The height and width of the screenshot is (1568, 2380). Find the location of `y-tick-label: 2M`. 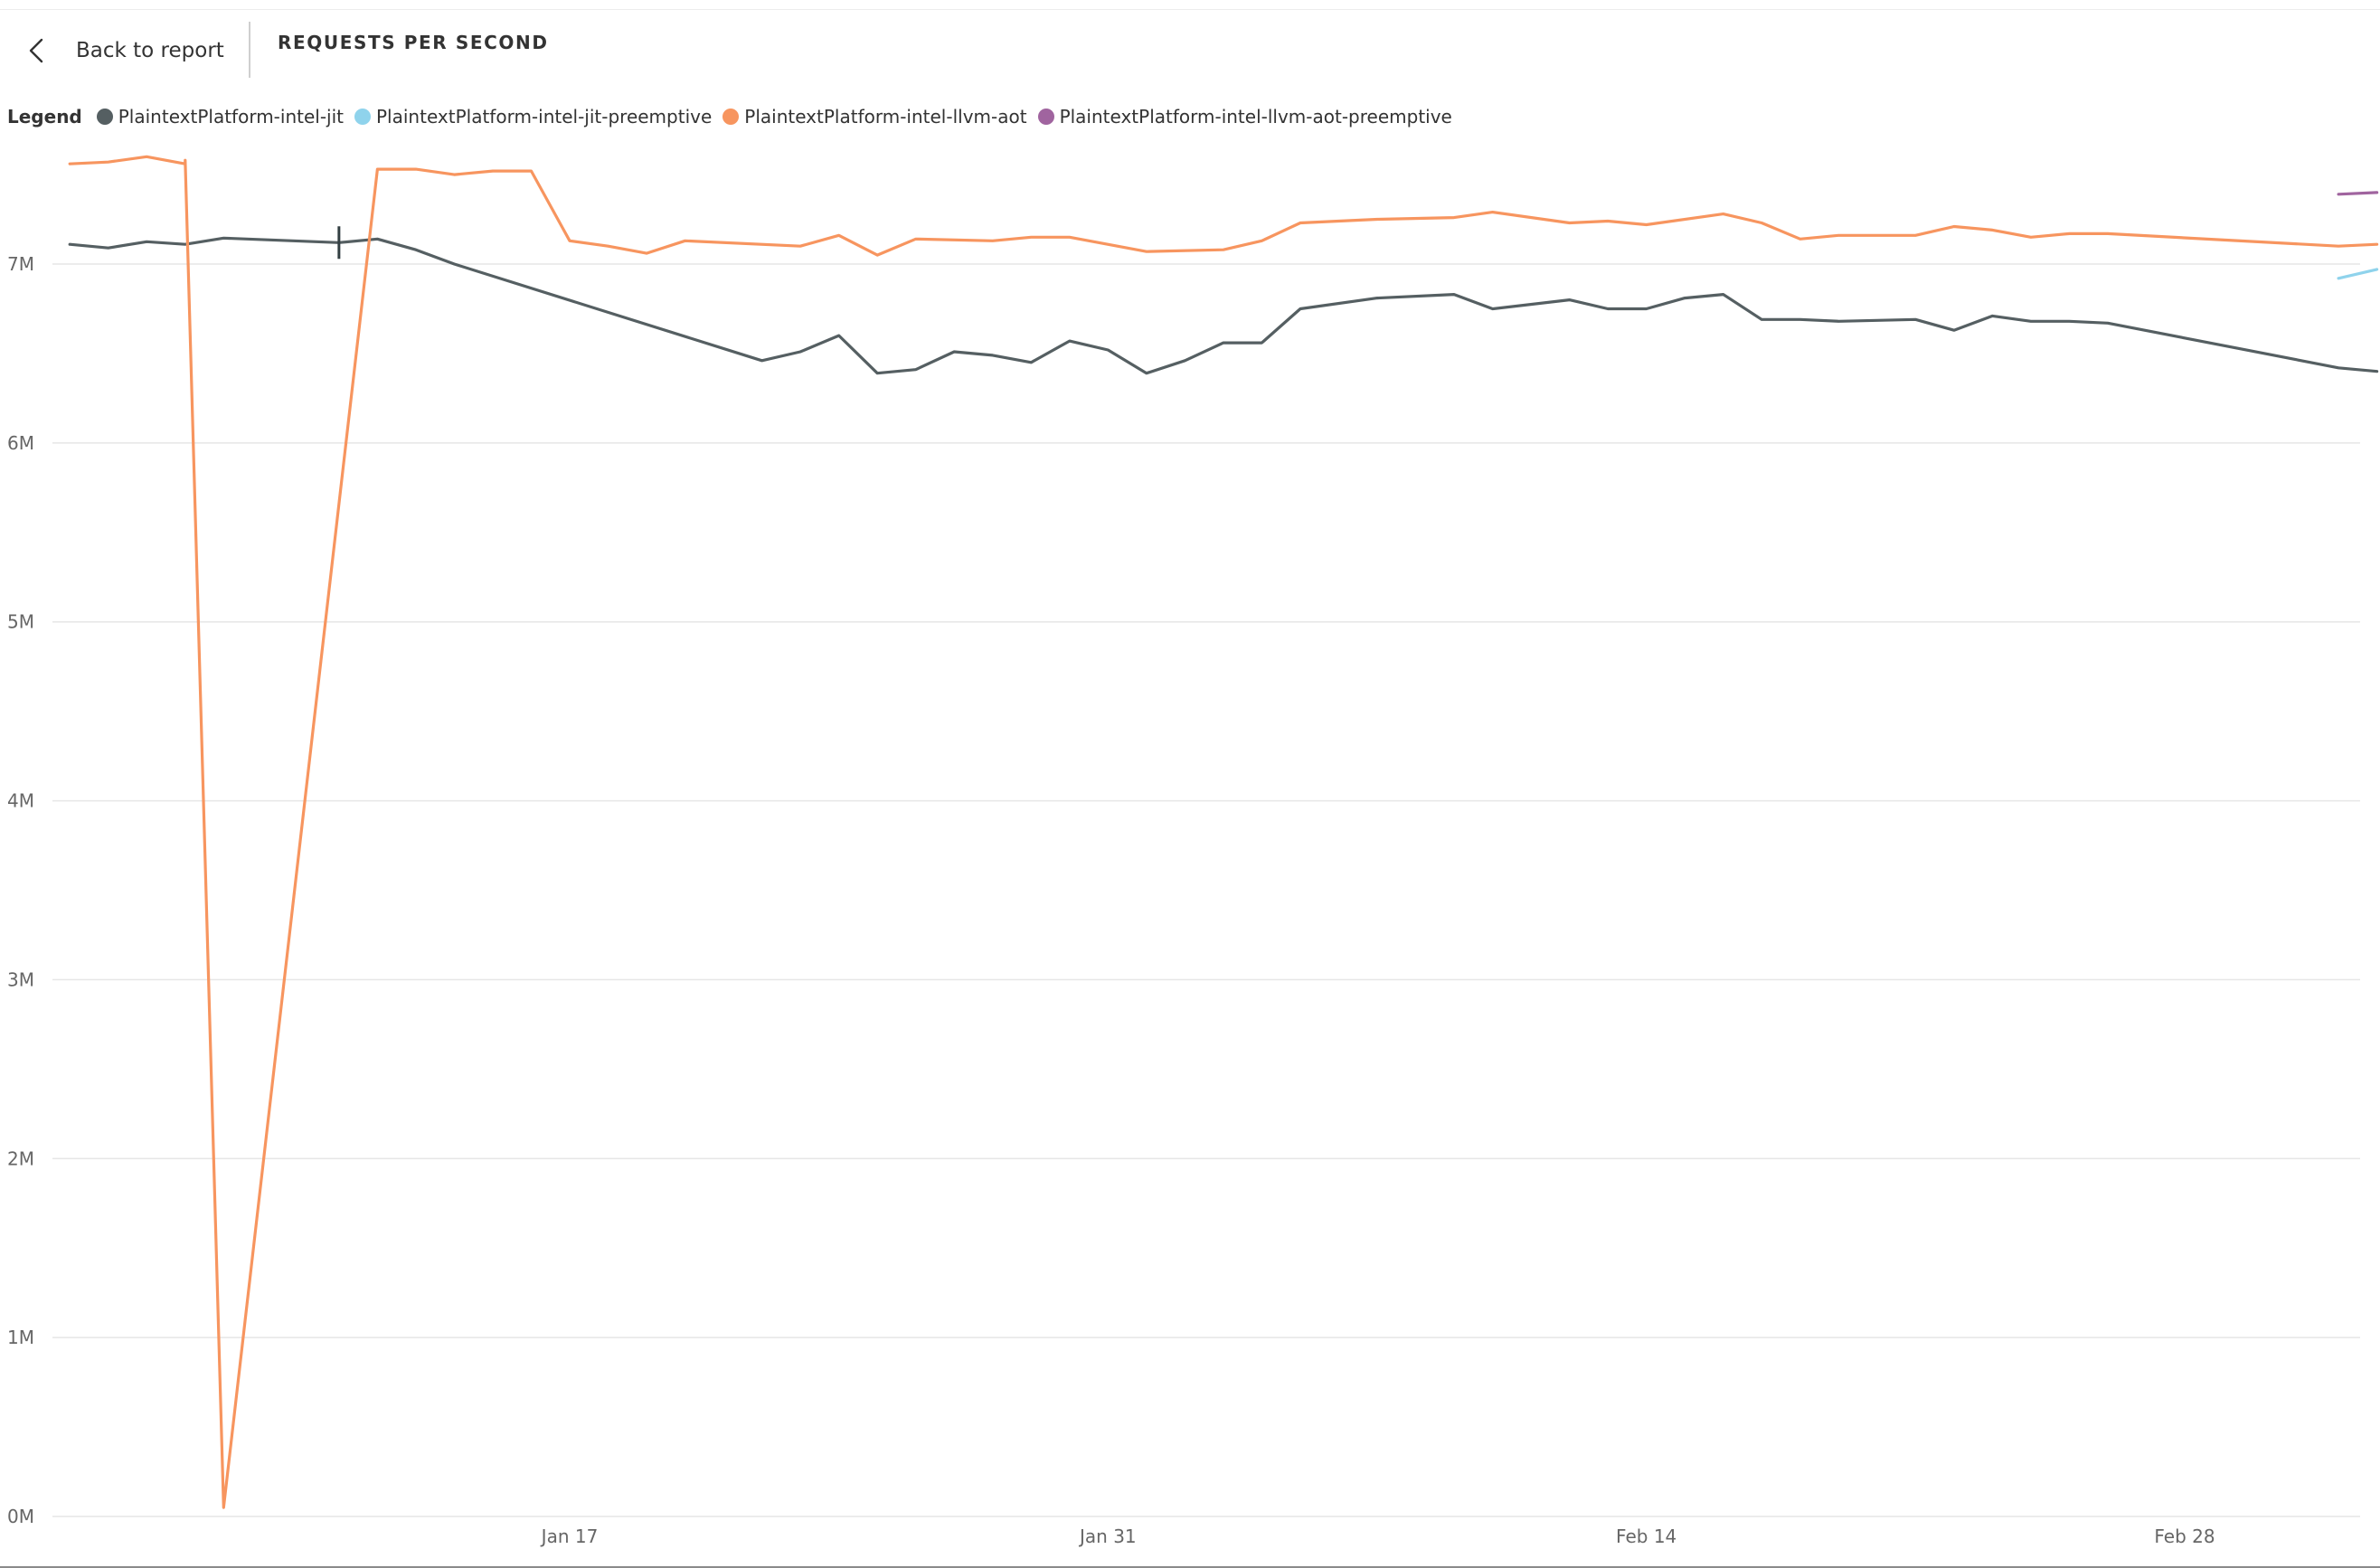

y-tick-label: 2M is located at coordinates (20, 1158).